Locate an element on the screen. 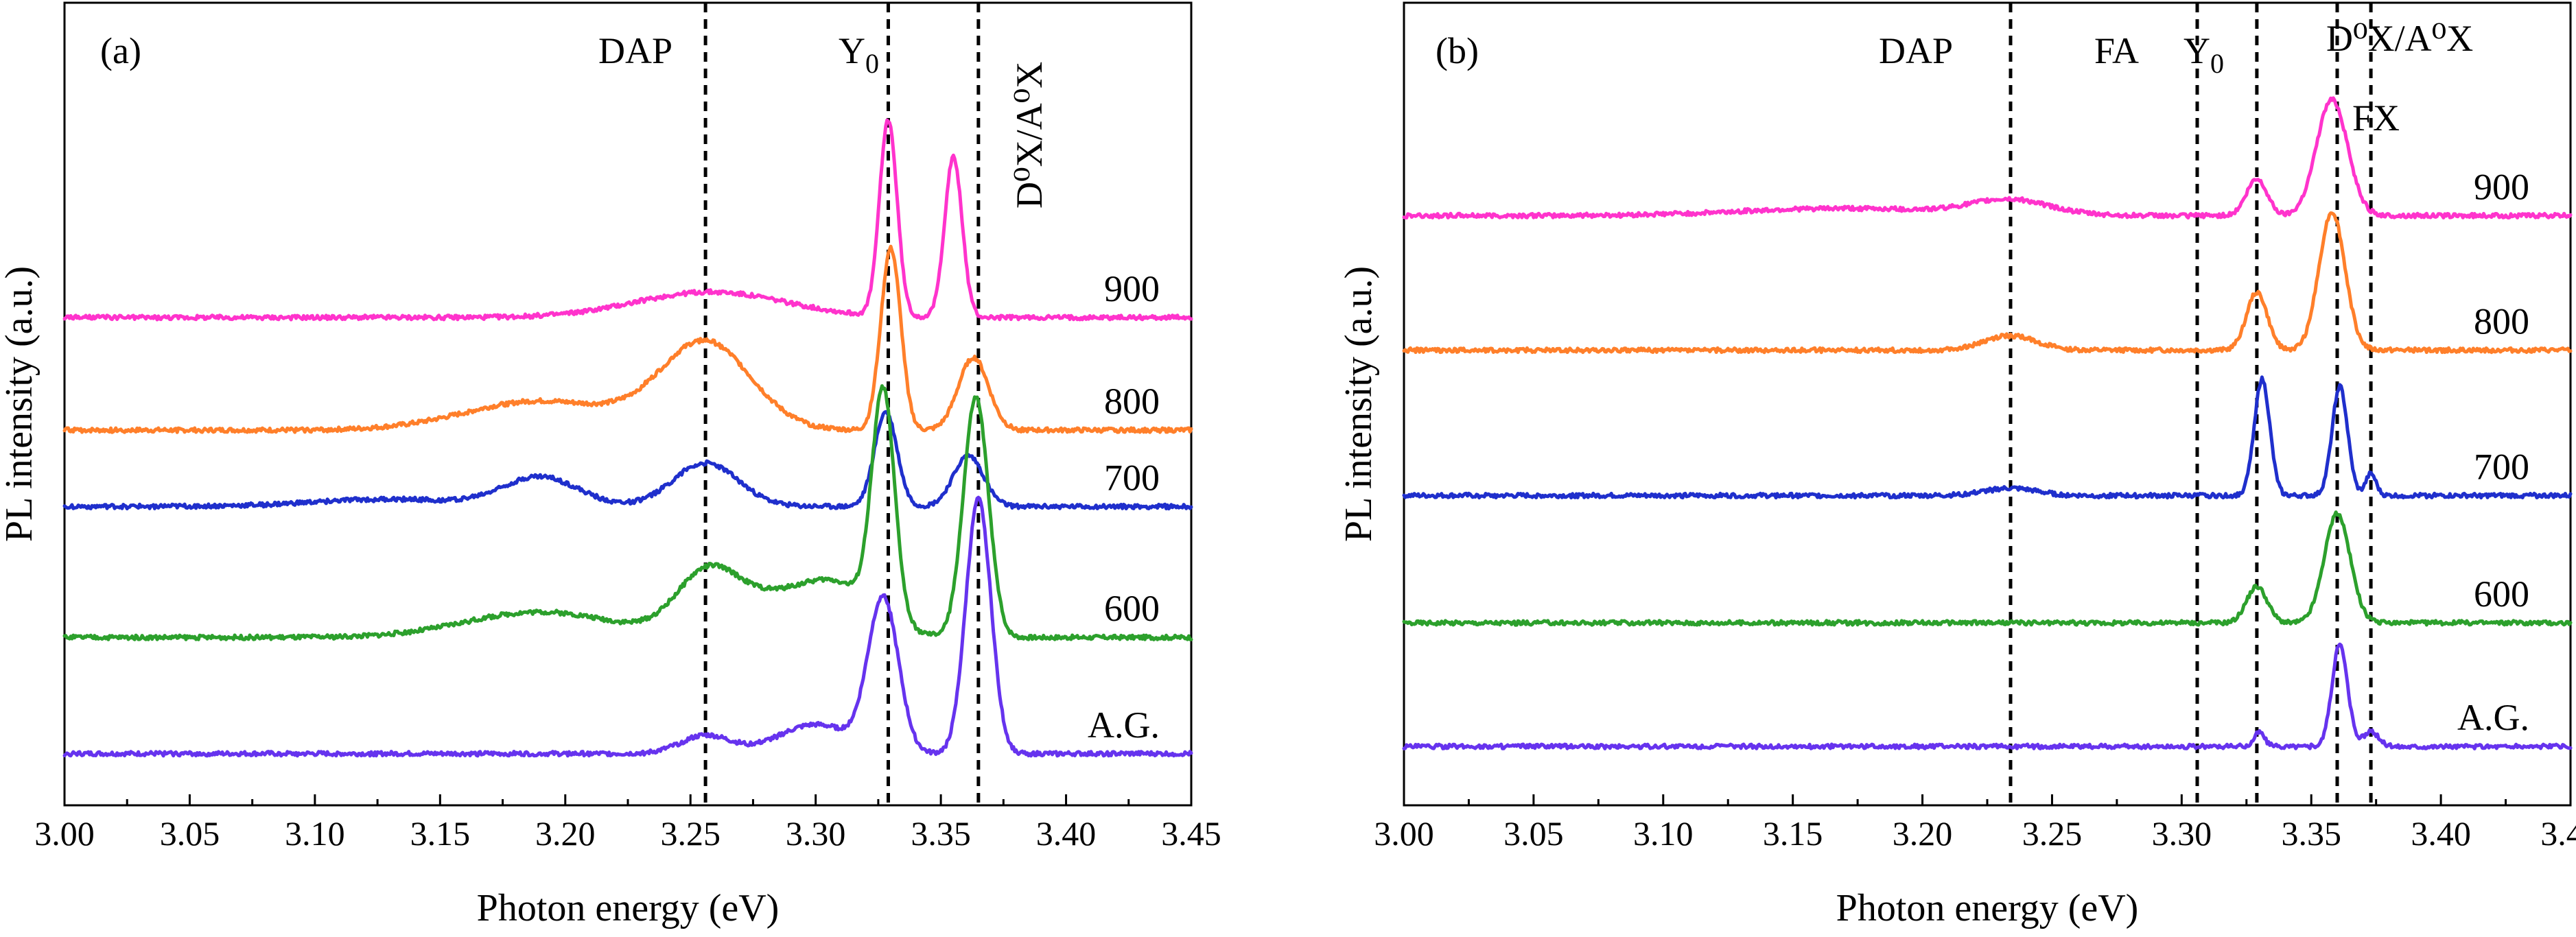 The height and width of the screenshot is (937, 2576). panel-label: (b) is located at coordinates (1457, 50).